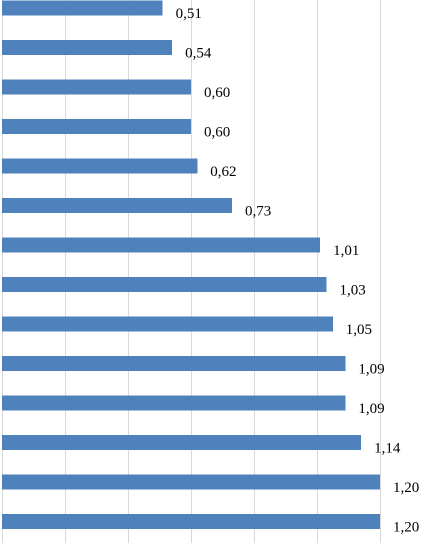  I want to click on data-label-1: 0,54, so click(198, 54).